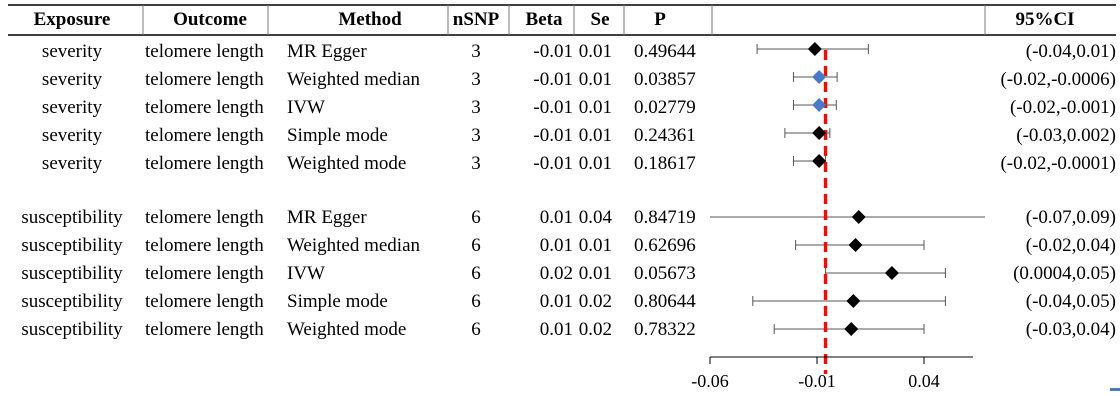 This screenshot has width=1120, height=396. I want to click on row-2-ci: (-0.02,-0.0006), so click(1058, 79).